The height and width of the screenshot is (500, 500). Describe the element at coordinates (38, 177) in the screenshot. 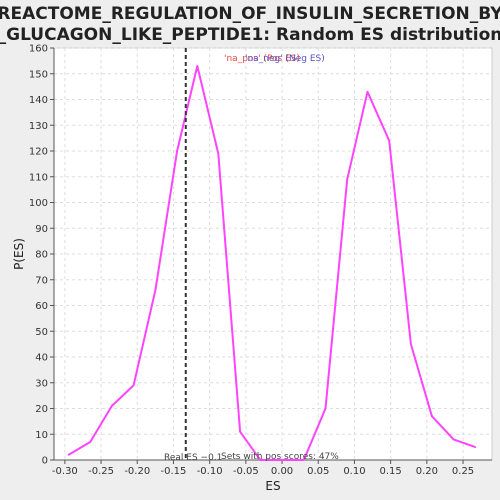

I see `y-tick-label-11: 110` at that location.